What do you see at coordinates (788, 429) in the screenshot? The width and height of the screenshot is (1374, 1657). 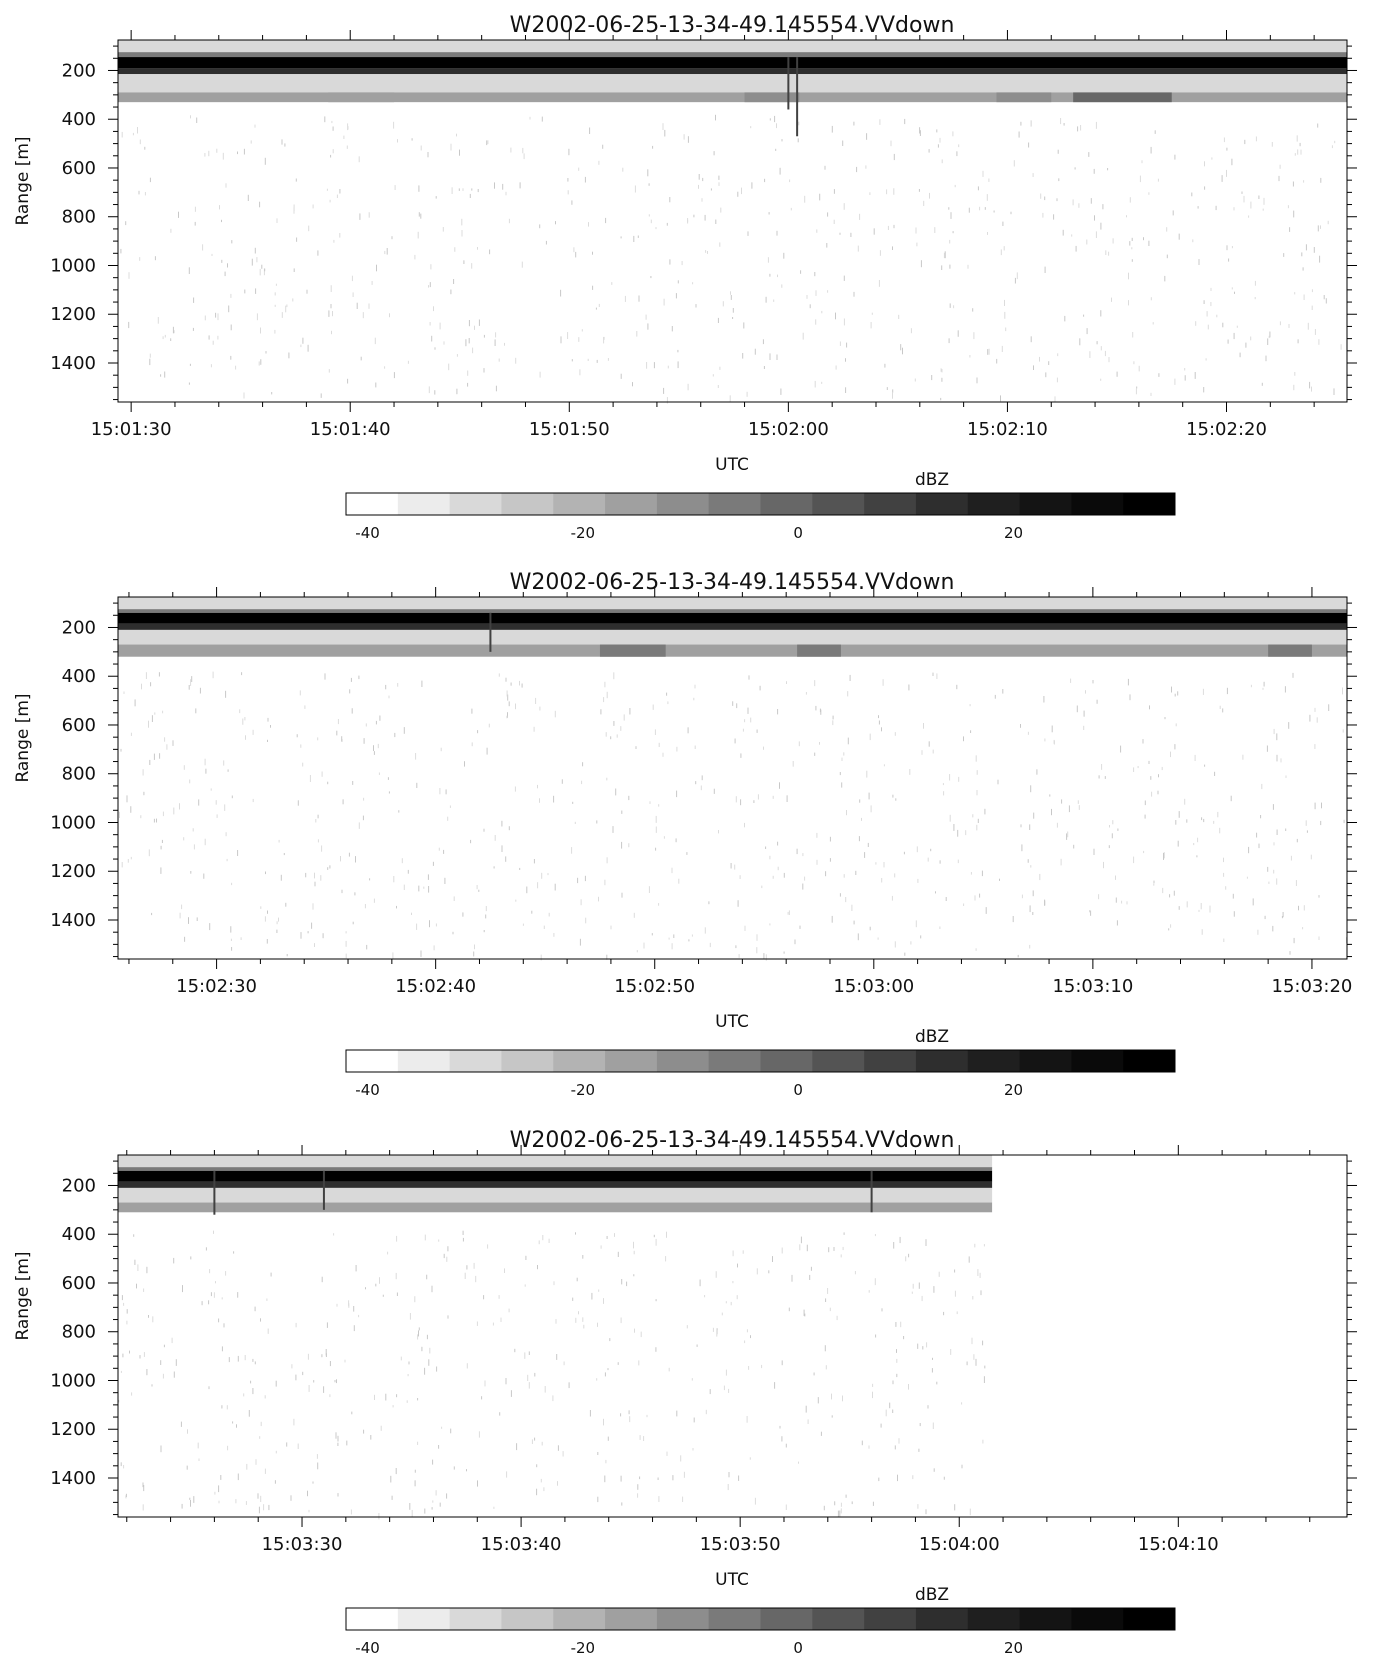 I see `x-tick-label: 15:02:00` at bounding box center [788, 429].